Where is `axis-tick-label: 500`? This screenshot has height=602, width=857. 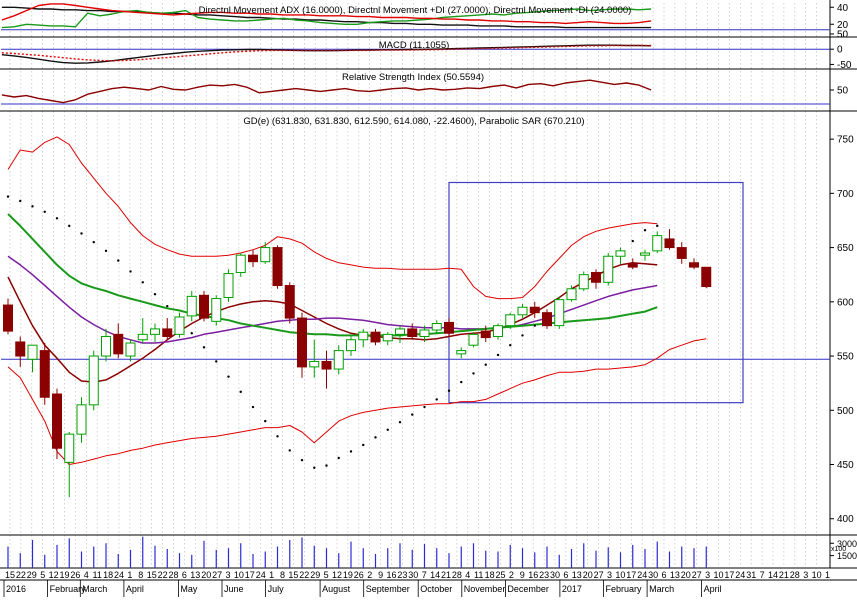
axis-tick-label: 500 is located at coordinates (845, 411).